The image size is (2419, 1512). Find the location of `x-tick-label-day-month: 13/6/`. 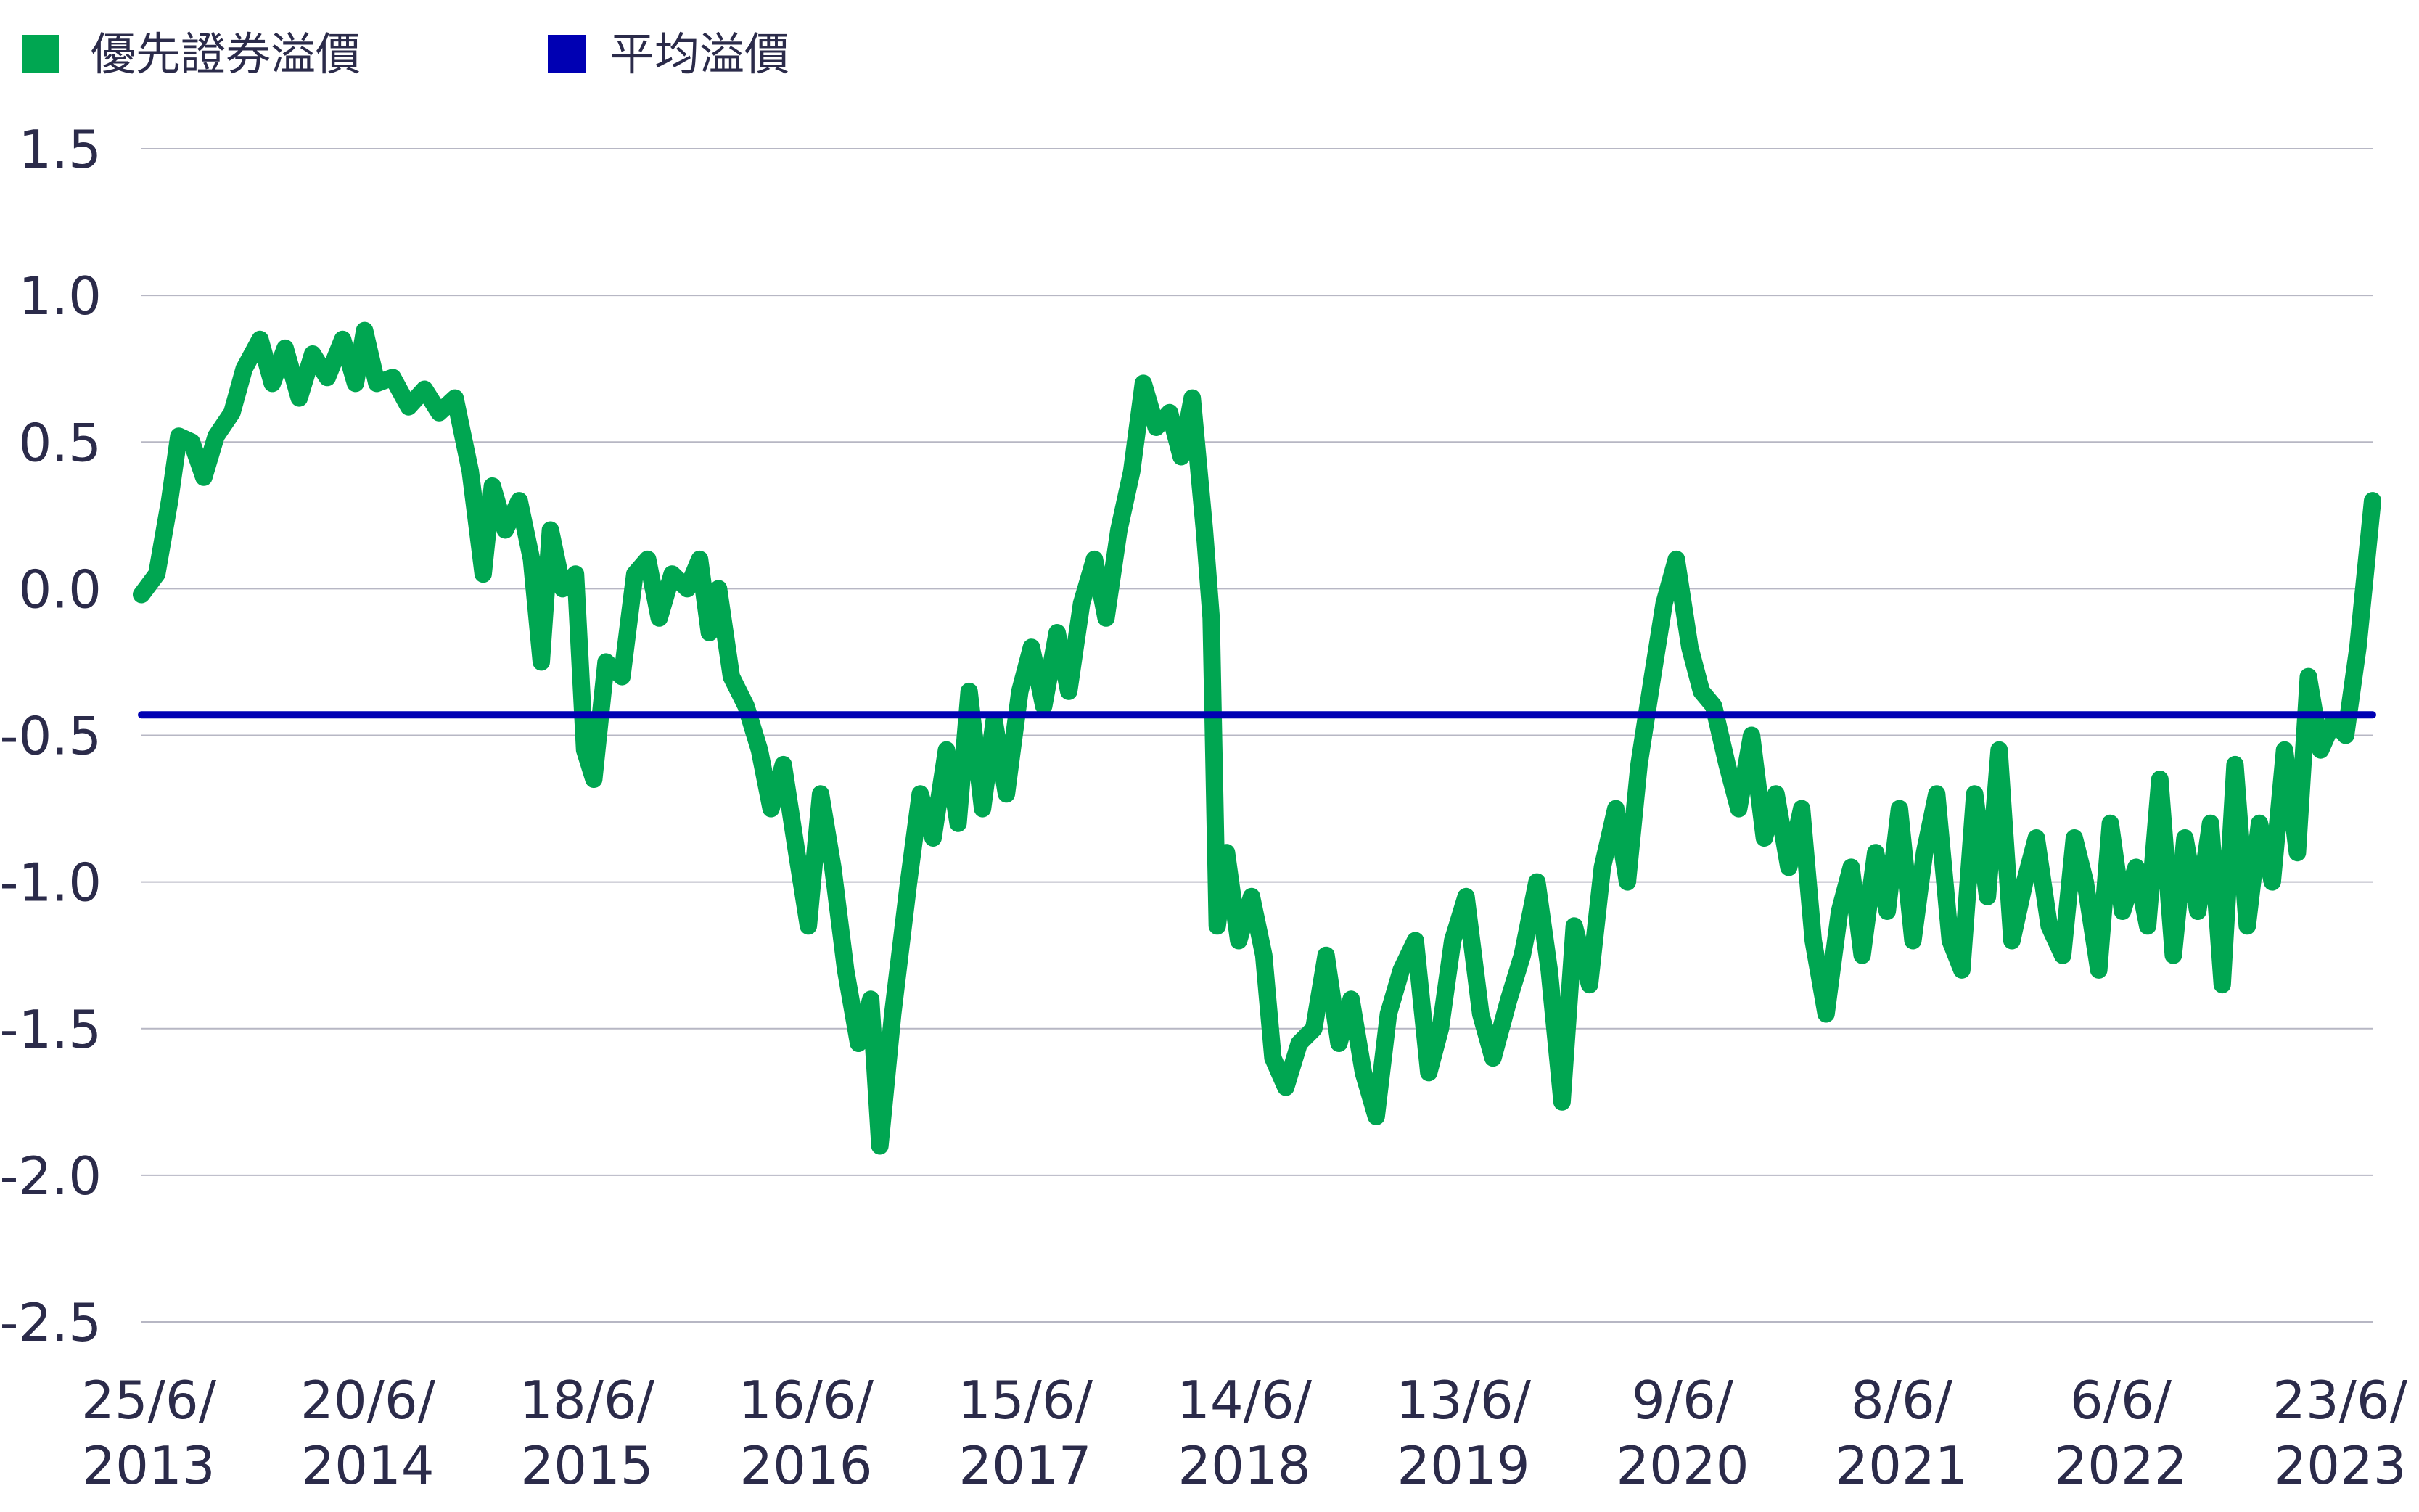

x-tick-label-day-month: 13/6/ is located at coordinates (1464, 1401).